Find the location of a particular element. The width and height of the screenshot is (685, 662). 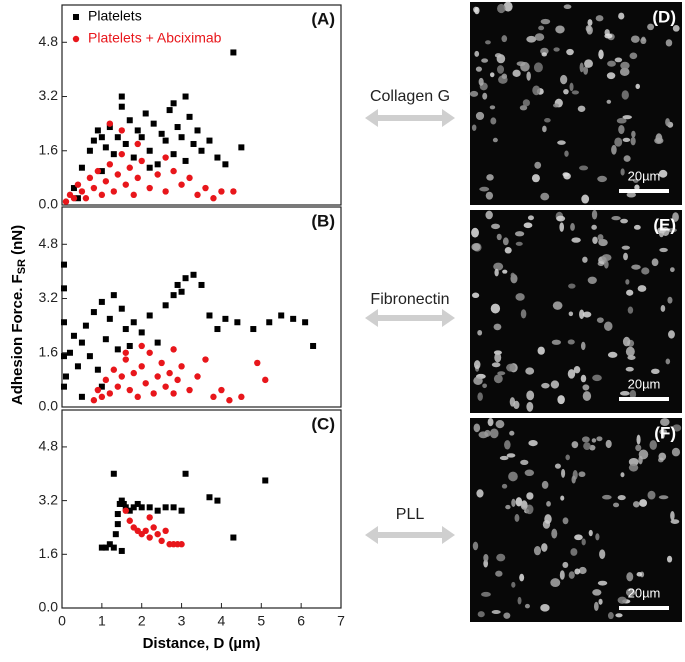

legend-marker is located at coordinates (76, 17).